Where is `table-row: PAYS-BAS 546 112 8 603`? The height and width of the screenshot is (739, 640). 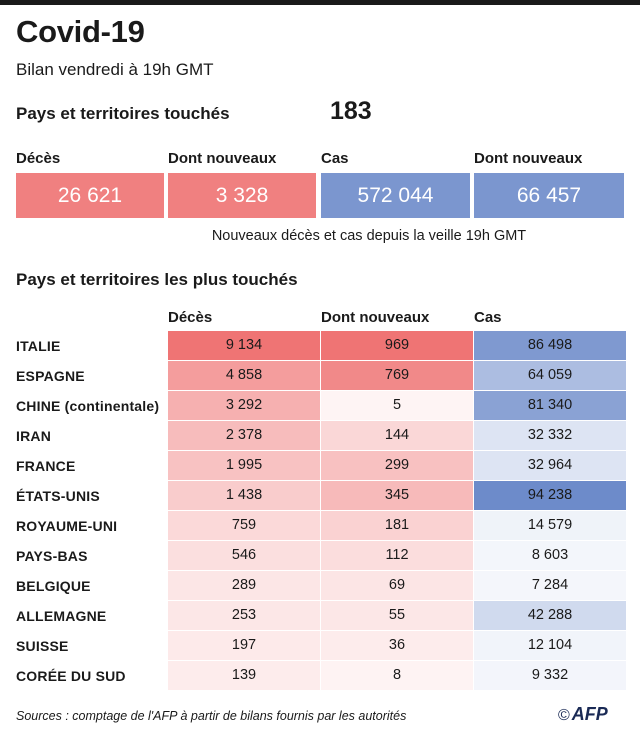 table-row: PAYS-BAS 546 112 8 603 is located at coordinates (320, 556).